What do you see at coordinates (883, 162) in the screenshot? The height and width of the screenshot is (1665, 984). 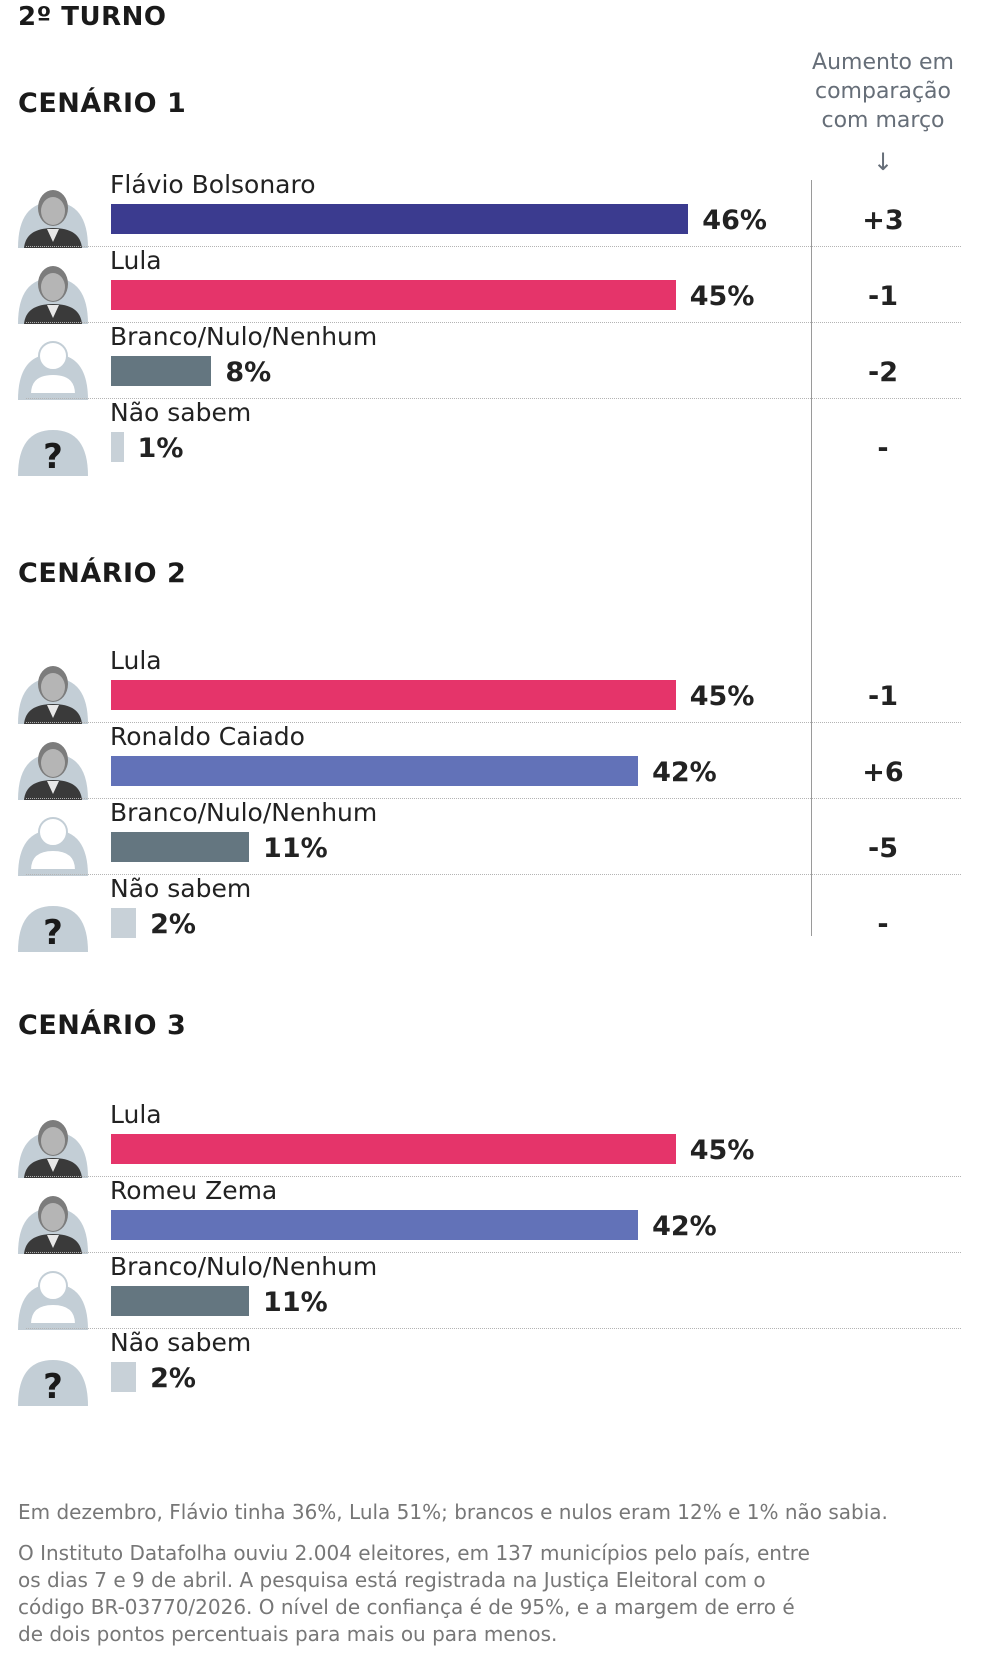 I see `arrow-down-icon: ↓` at bounding box center [883, 162].